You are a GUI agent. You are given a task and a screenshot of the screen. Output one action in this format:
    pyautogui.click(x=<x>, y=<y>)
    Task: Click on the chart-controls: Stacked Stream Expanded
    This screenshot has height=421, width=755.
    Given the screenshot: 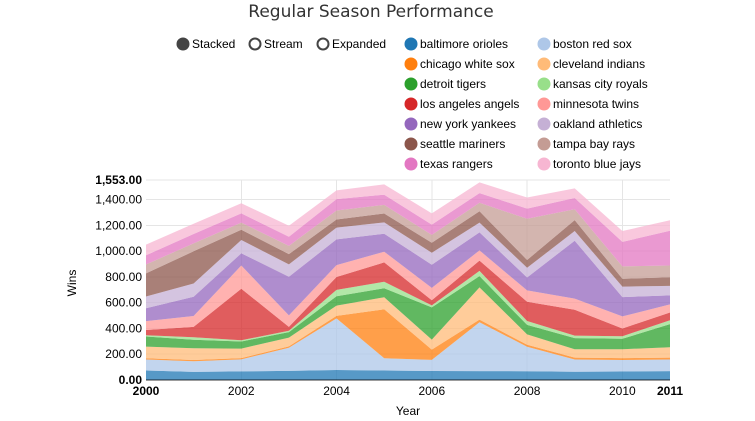 What is the action you would take?
    pyautogui.click(x=281, y=44)
    